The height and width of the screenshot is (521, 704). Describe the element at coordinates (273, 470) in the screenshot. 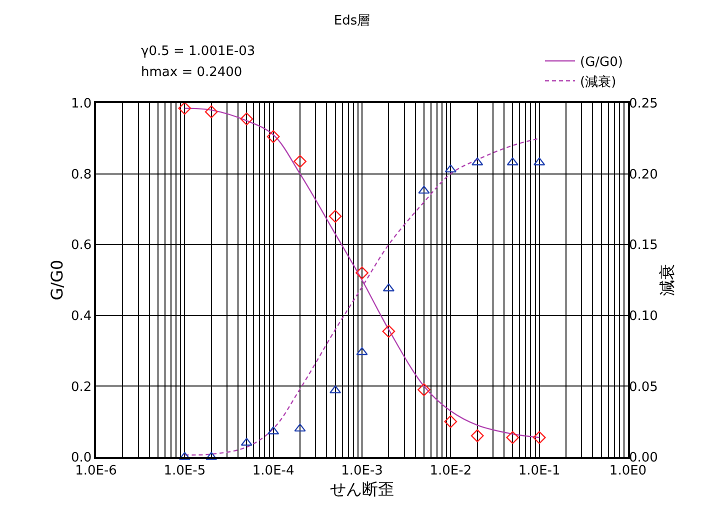

I see `x-tick-label: 1.0E-4` at that location.